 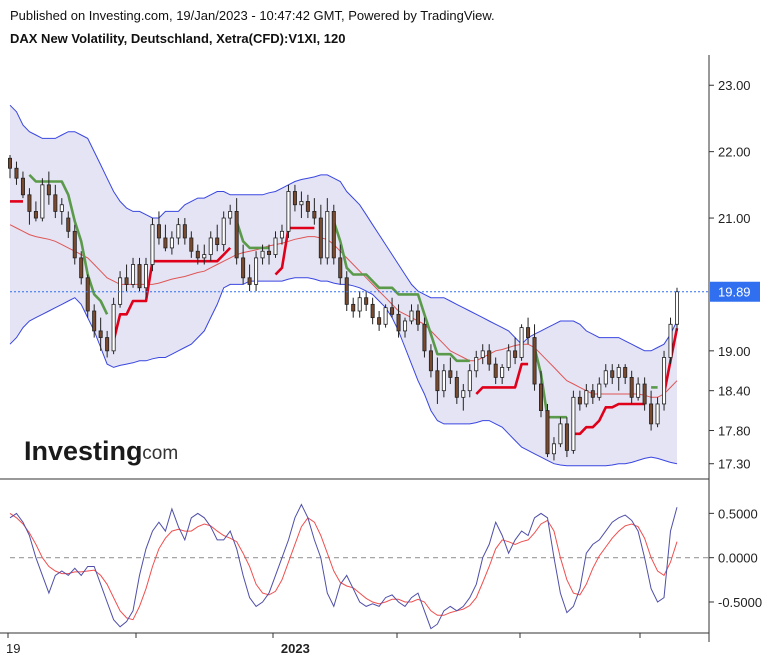 What do you see at coordinates (734, 292) in the screenshot?
I see `last-price-label: 19.89` at bounding box center [734, 292].